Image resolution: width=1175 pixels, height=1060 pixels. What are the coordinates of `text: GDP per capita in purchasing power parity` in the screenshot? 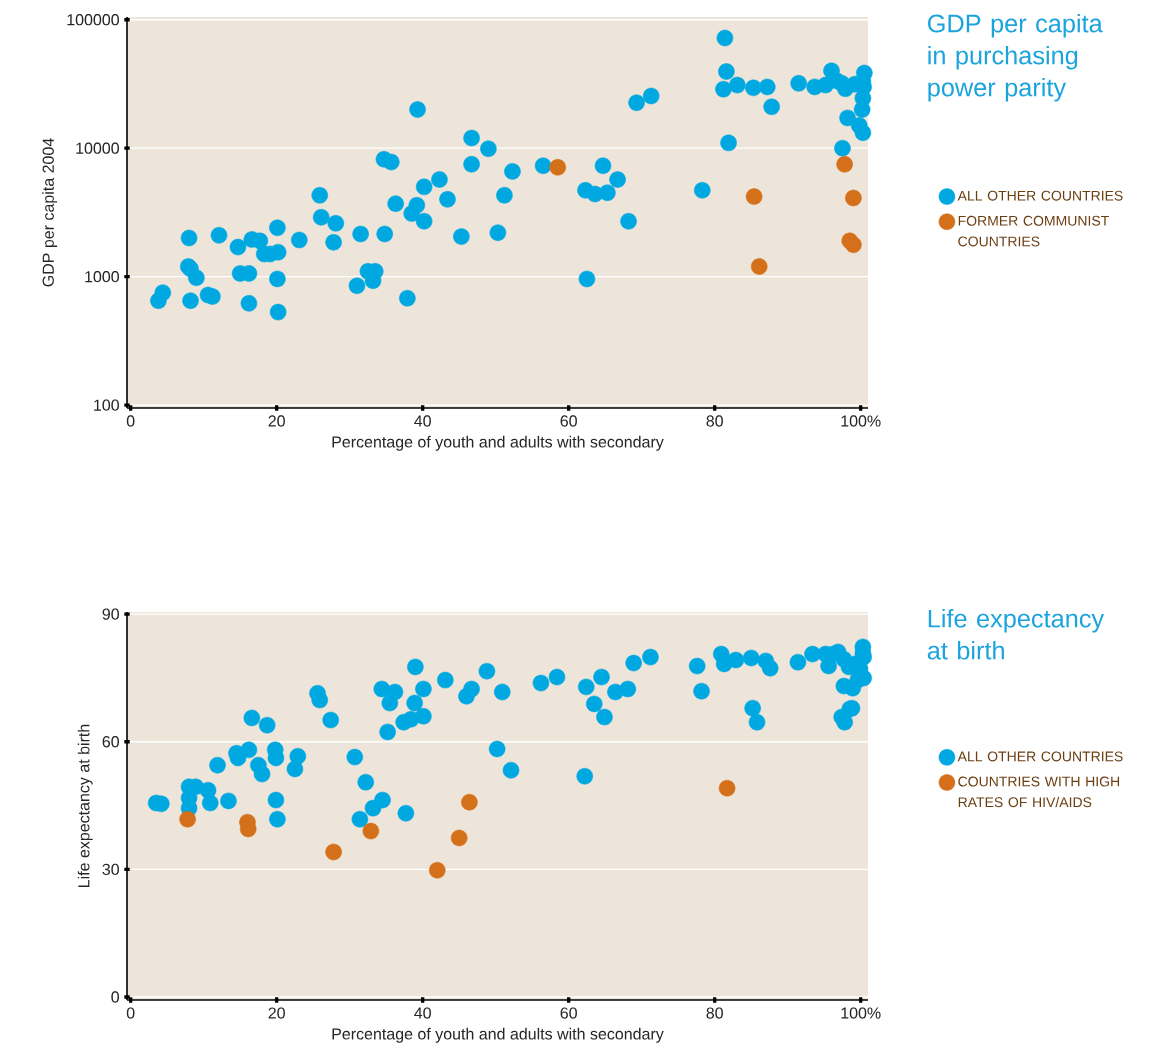 It's located at (1015, 57).